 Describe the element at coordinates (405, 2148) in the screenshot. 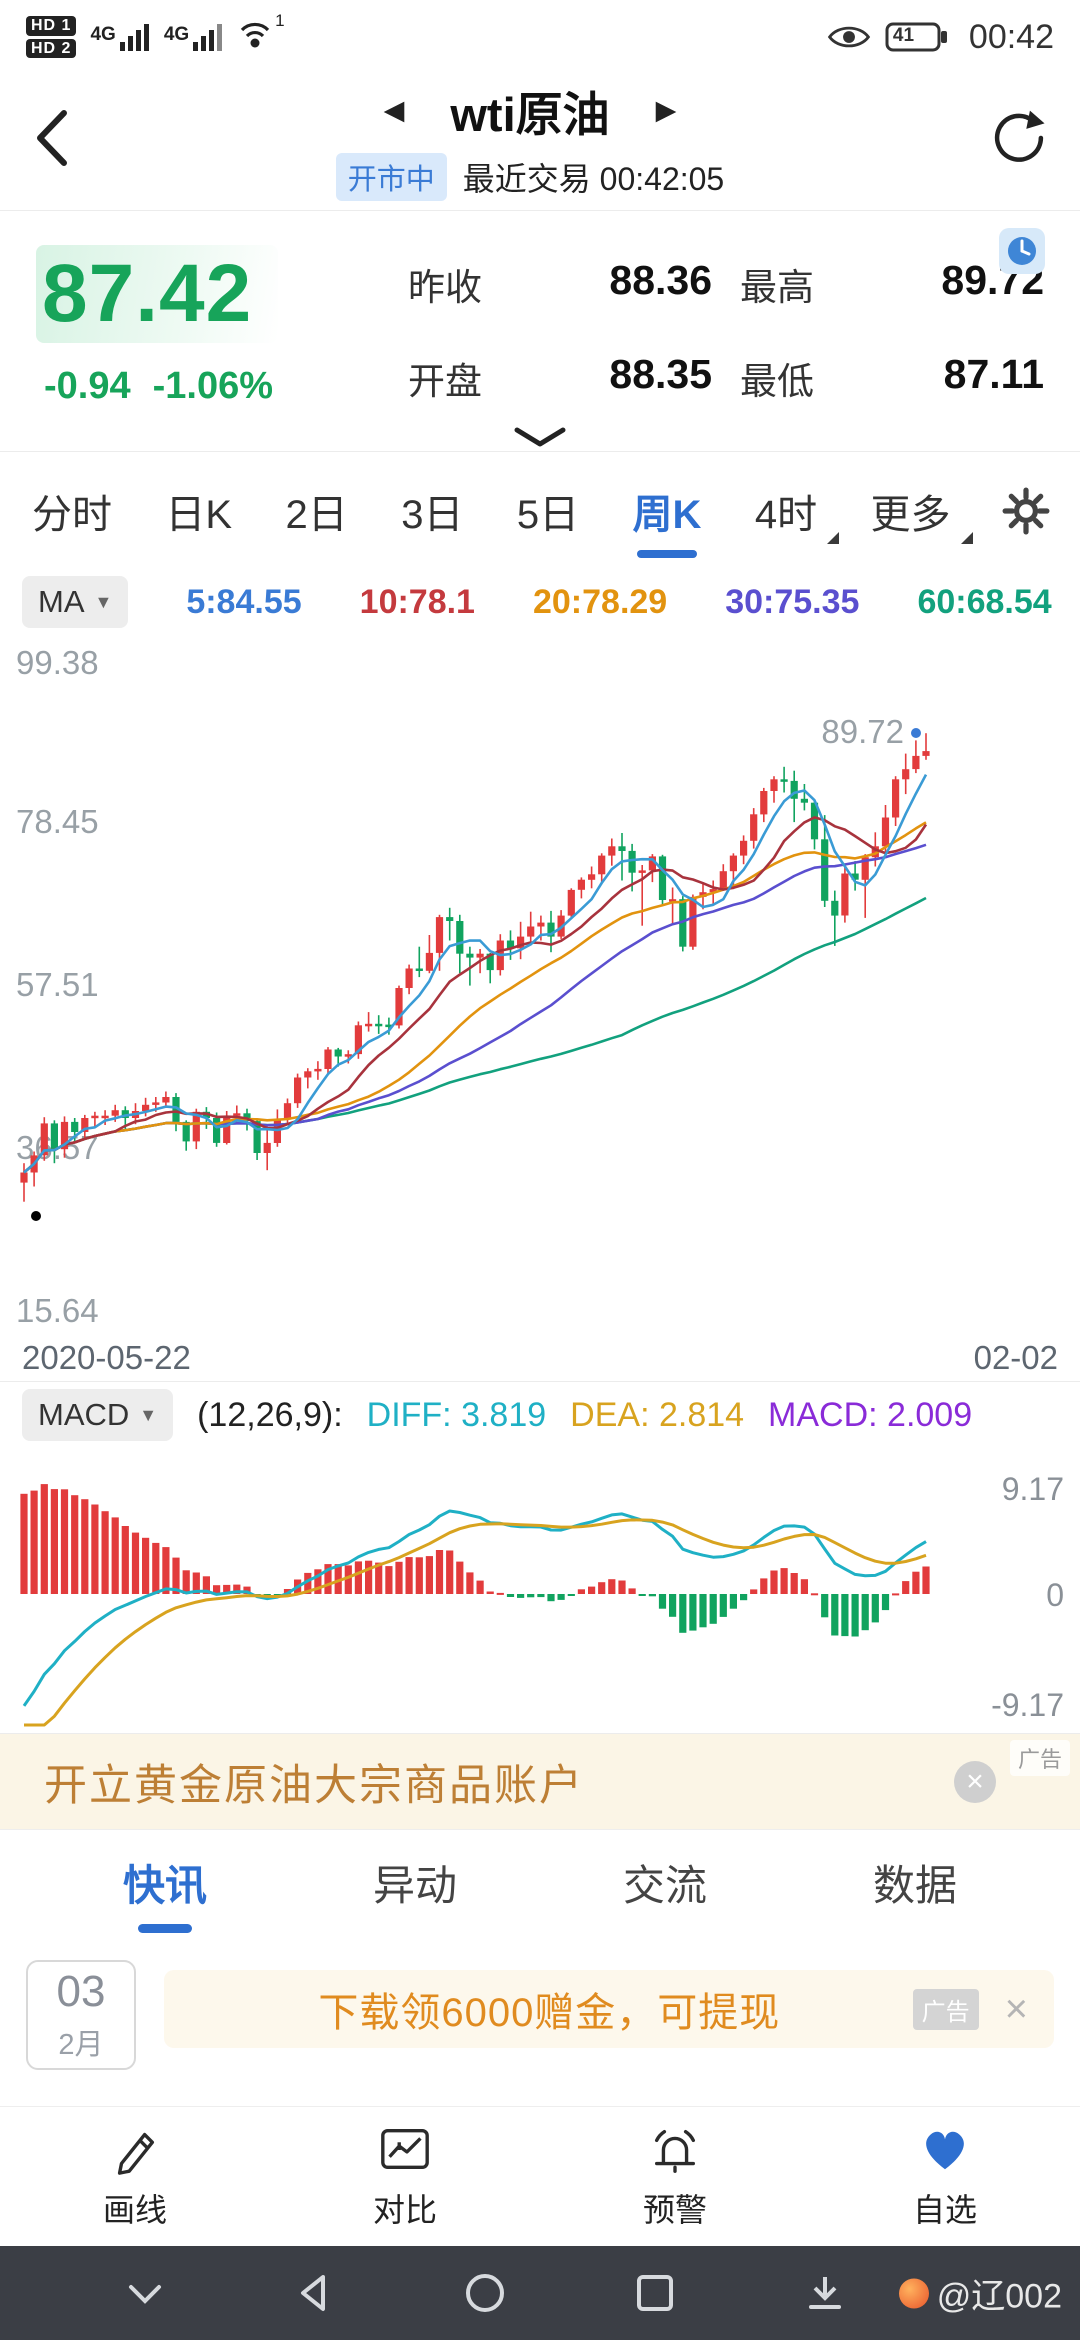

I see `compare-chart-icon` at that location.